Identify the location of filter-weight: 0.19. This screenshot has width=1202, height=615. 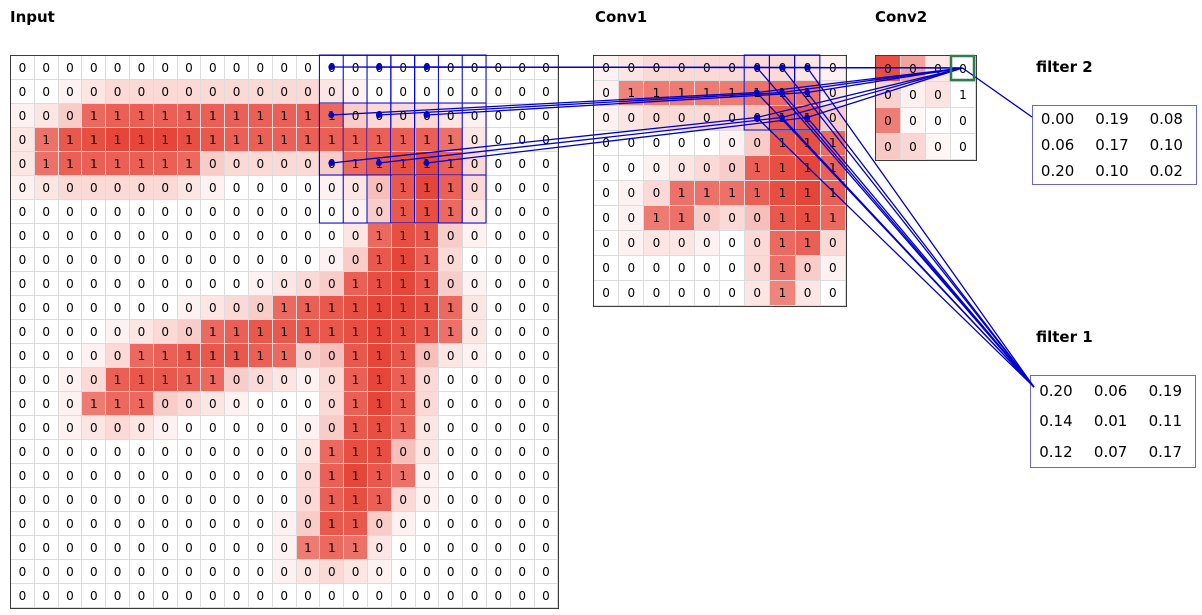
(1112, 119).